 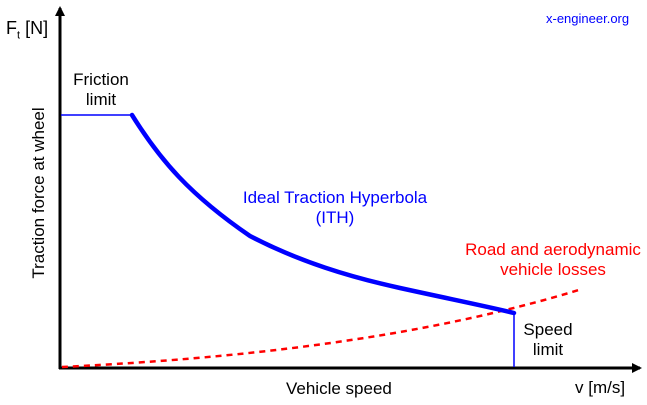 What do you see at coordinates (553, 270) in the screenshot?
I see `losses-label-line2: vehicle losses` at bounding box center [553, 270].